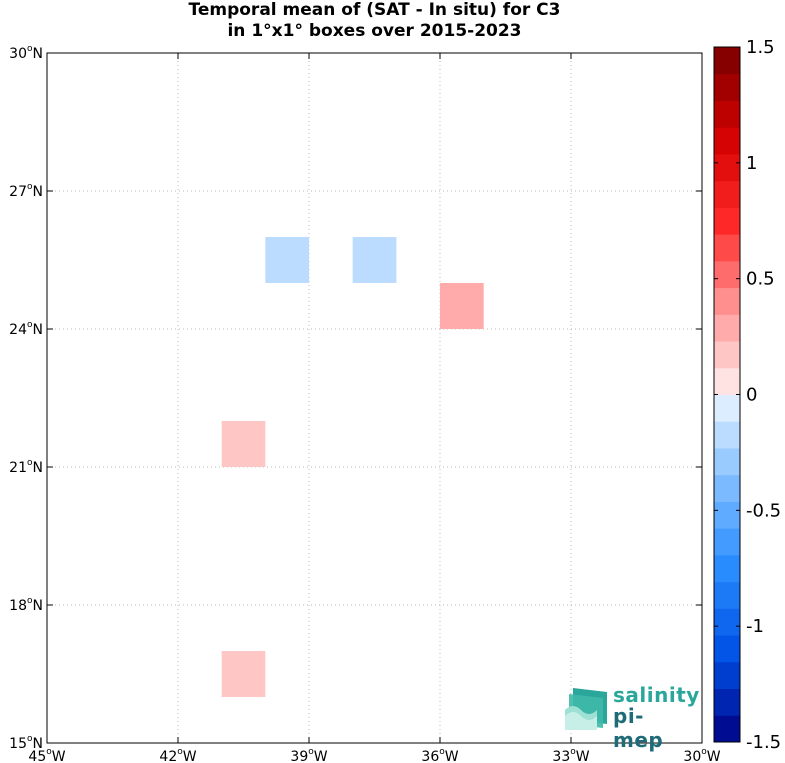 The image size is (785, 763). I want to click on lon-tick-label: 45oW, so click(46, 755).